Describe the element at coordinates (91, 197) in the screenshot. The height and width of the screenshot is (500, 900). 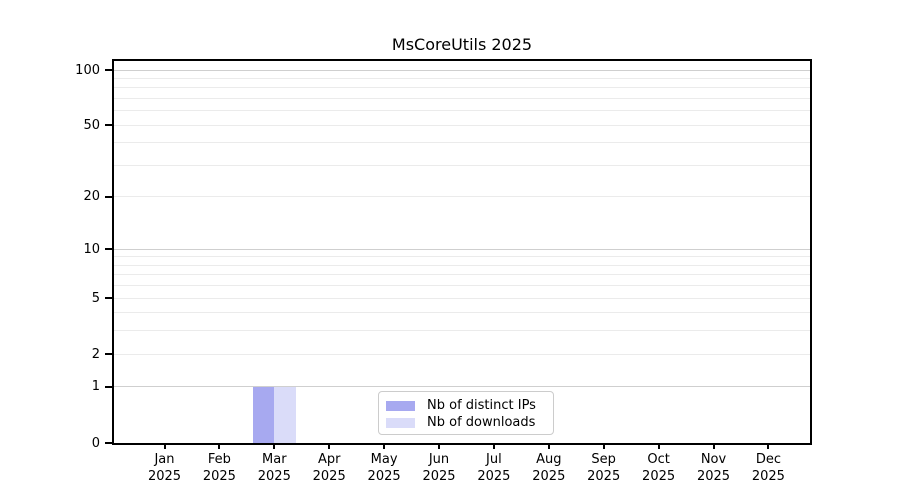
I see `y-tick-label: 20` at that location.